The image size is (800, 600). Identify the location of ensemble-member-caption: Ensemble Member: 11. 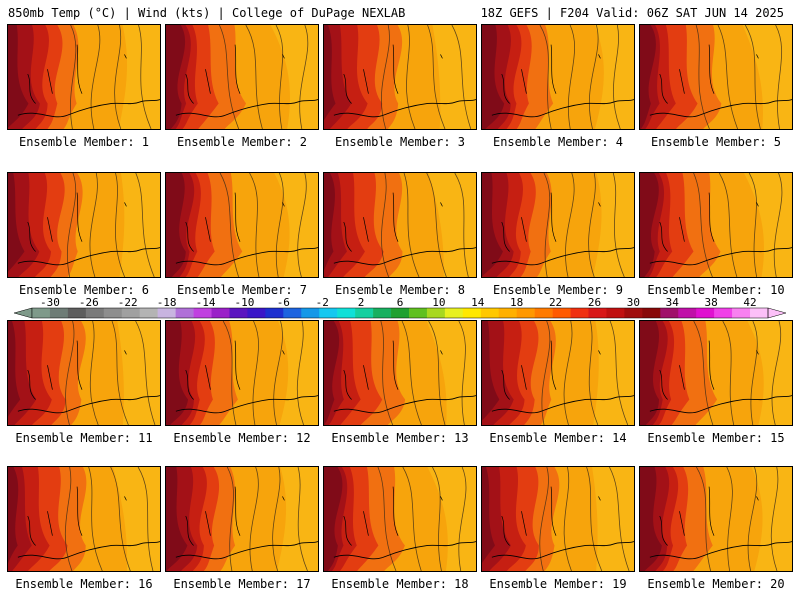
(84, 438).